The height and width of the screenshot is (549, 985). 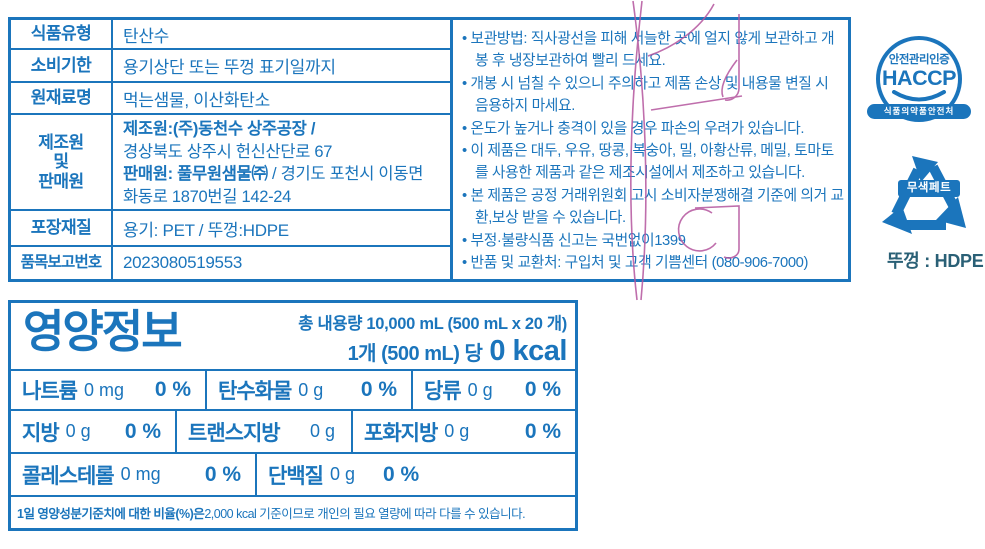 I want to click on nutrient-name: 단백질, so click(x=296, y=476).